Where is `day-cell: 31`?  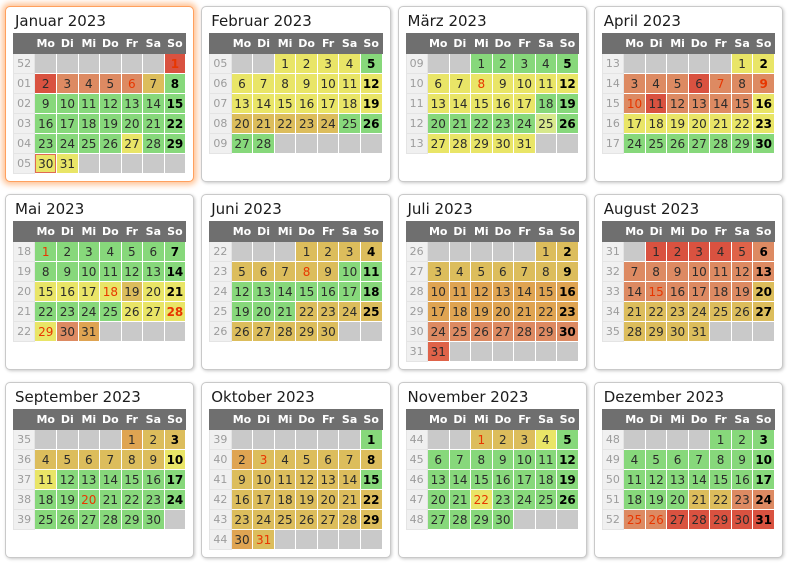
day-cell: 31 is located at coordinates (89, 331).